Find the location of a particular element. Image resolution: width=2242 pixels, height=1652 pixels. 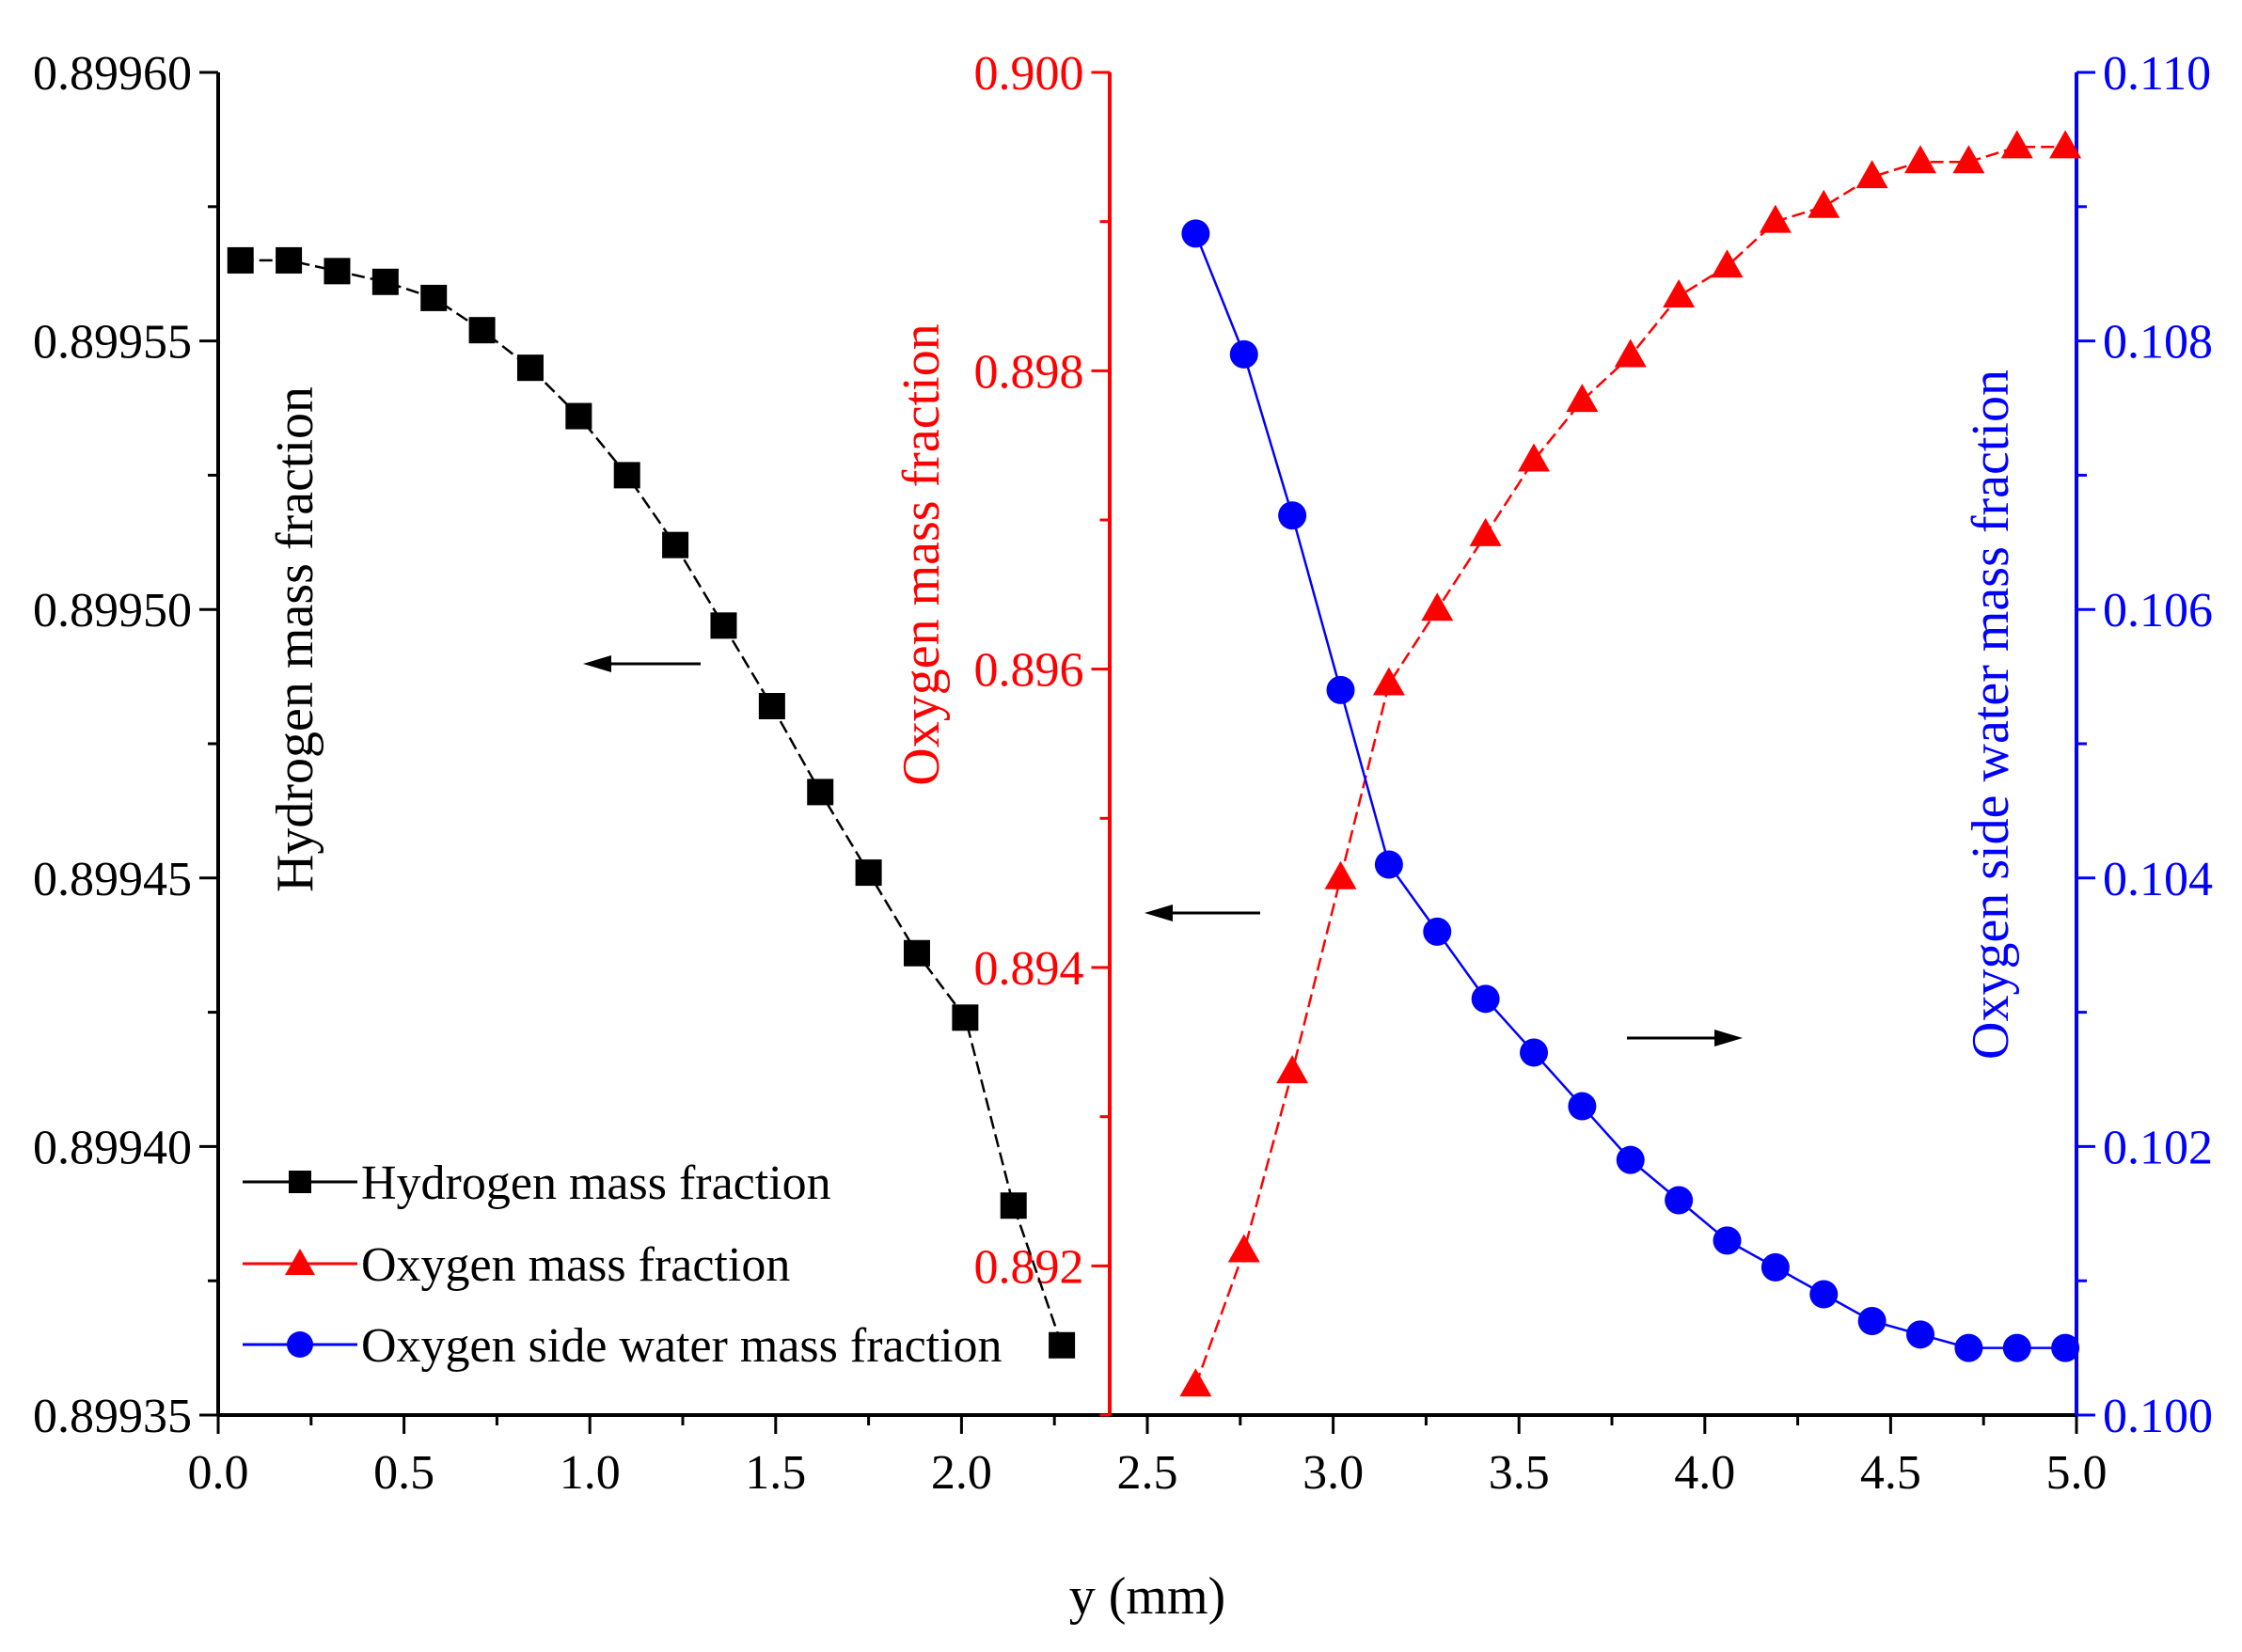

legend-item-oxygen: Oxygen mass fraction is located at coordinates (516, 1265).